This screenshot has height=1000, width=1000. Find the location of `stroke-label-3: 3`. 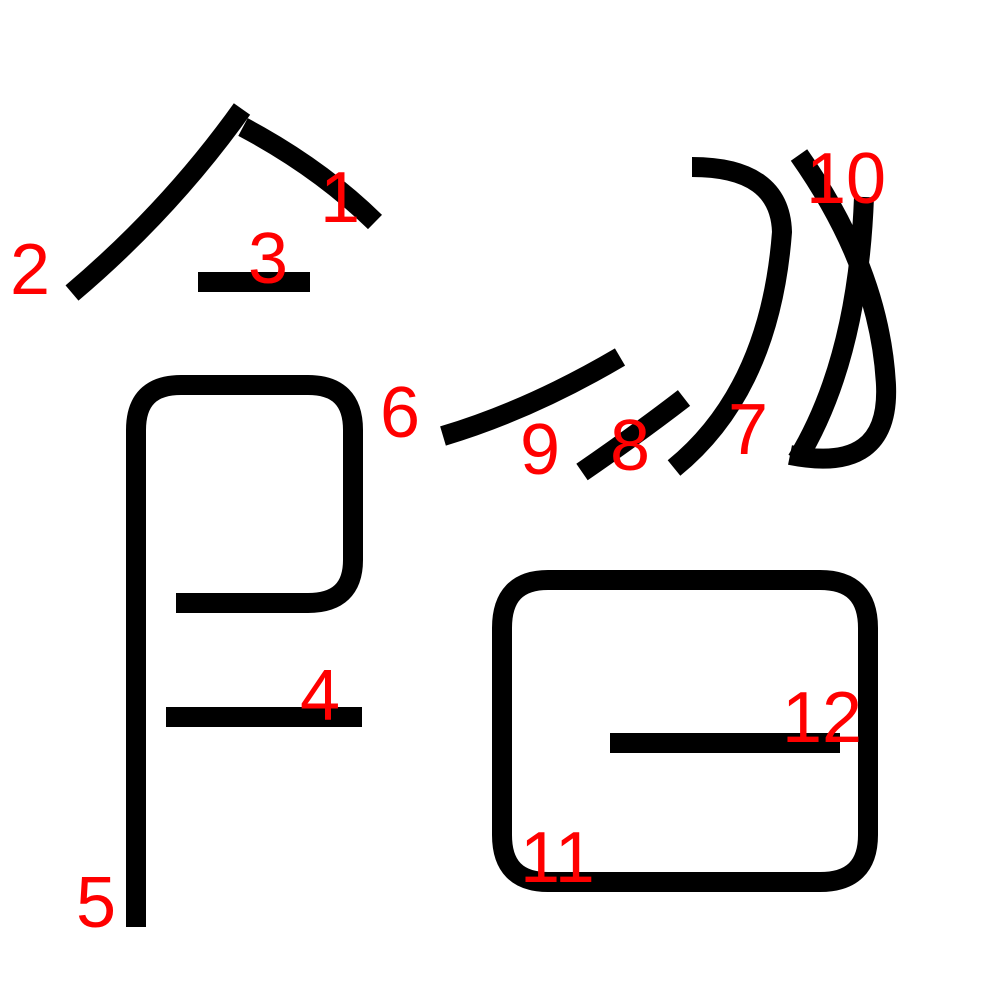

stroke-label-3: 3 is located at coordinates (268, 259).